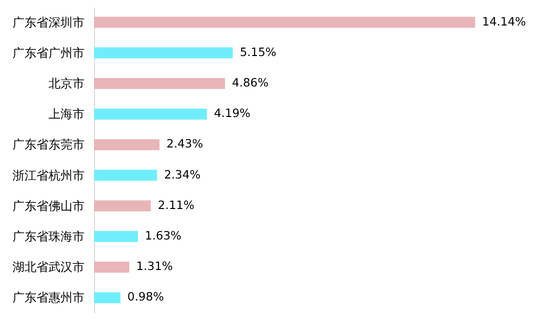 Image resolution: width=542 pixels, height=329 pixels. Describe the element at coordinates (48, 267) in the screenshot. I see `y-tick-label: 湖北省武汉市` at that location.